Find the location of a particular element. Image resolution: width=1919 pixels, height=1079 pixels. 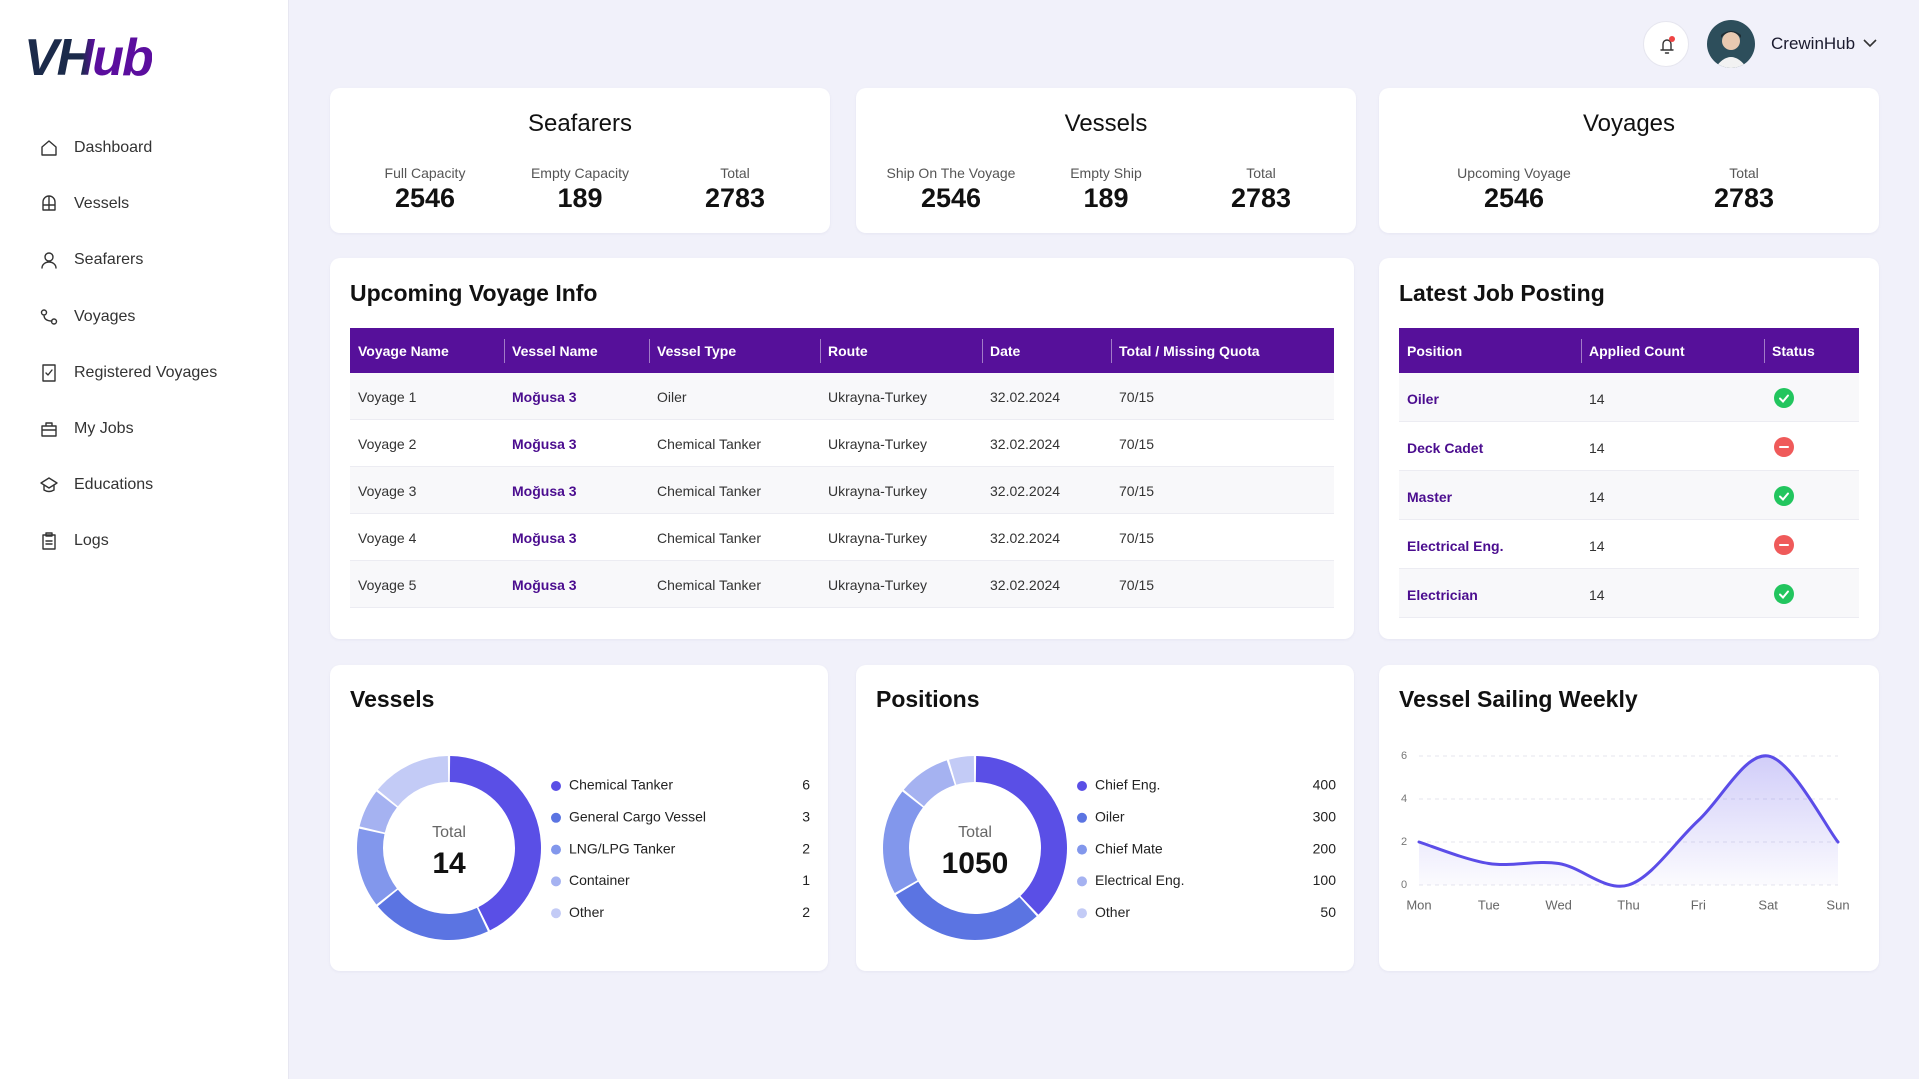

nav-item: Seafarers is located at coordinates (151, 260).